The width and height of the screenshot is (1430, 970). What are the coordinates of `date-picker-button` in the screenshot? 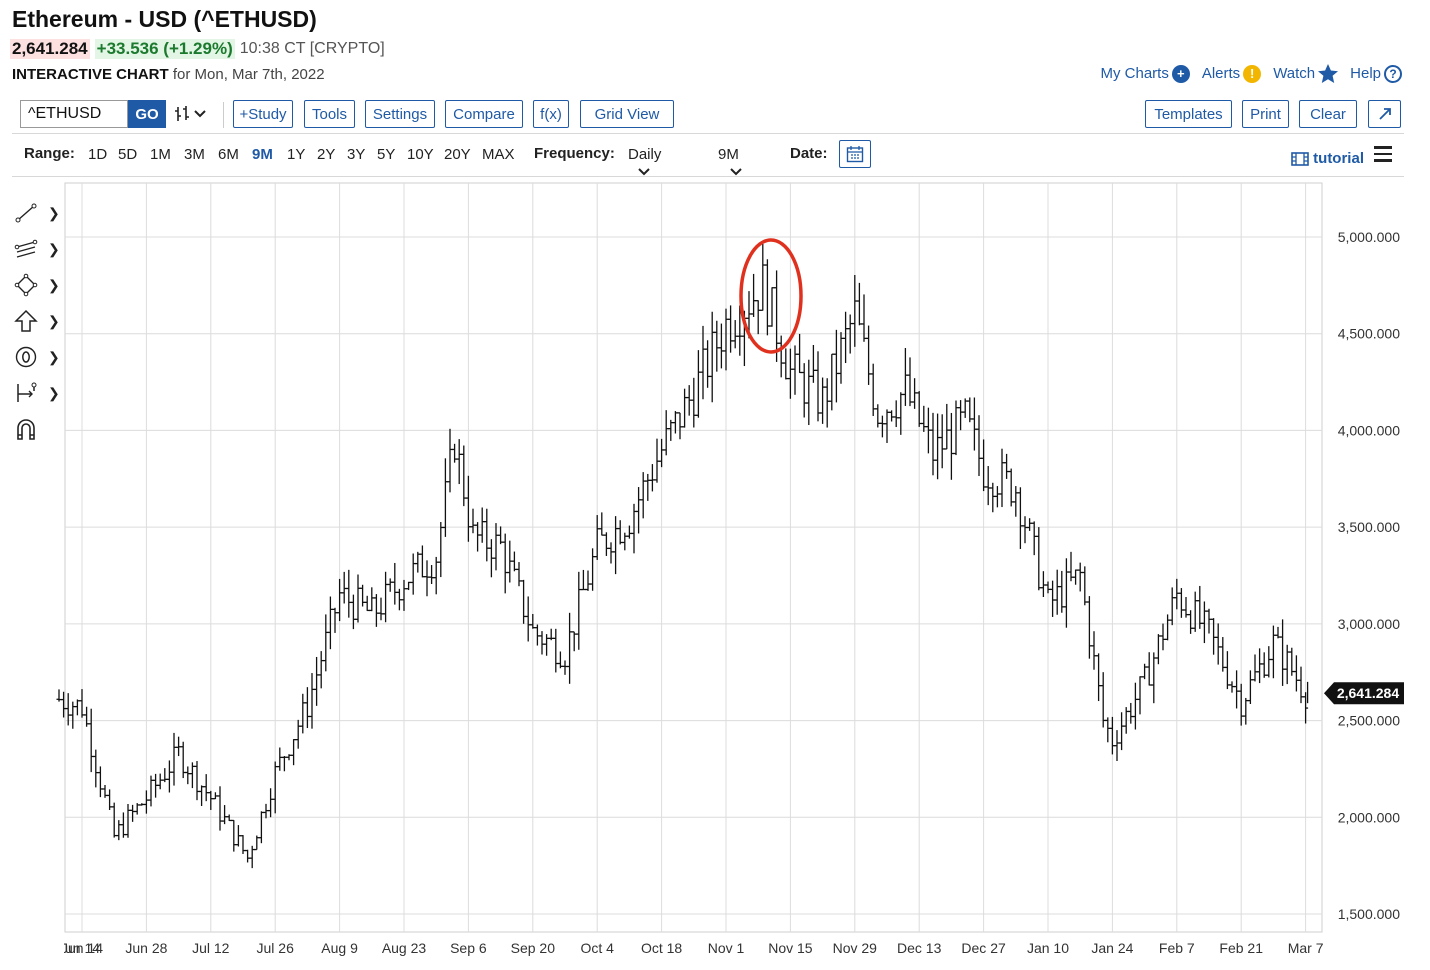 It's located at (855, 154).